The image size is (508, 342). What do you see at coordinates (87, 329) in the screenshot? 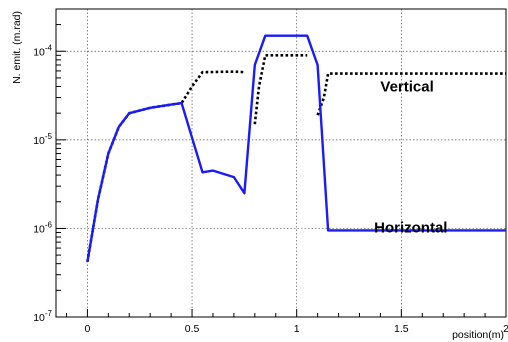
I see `x-tick-label: 0` at bounding box center [87, 329].